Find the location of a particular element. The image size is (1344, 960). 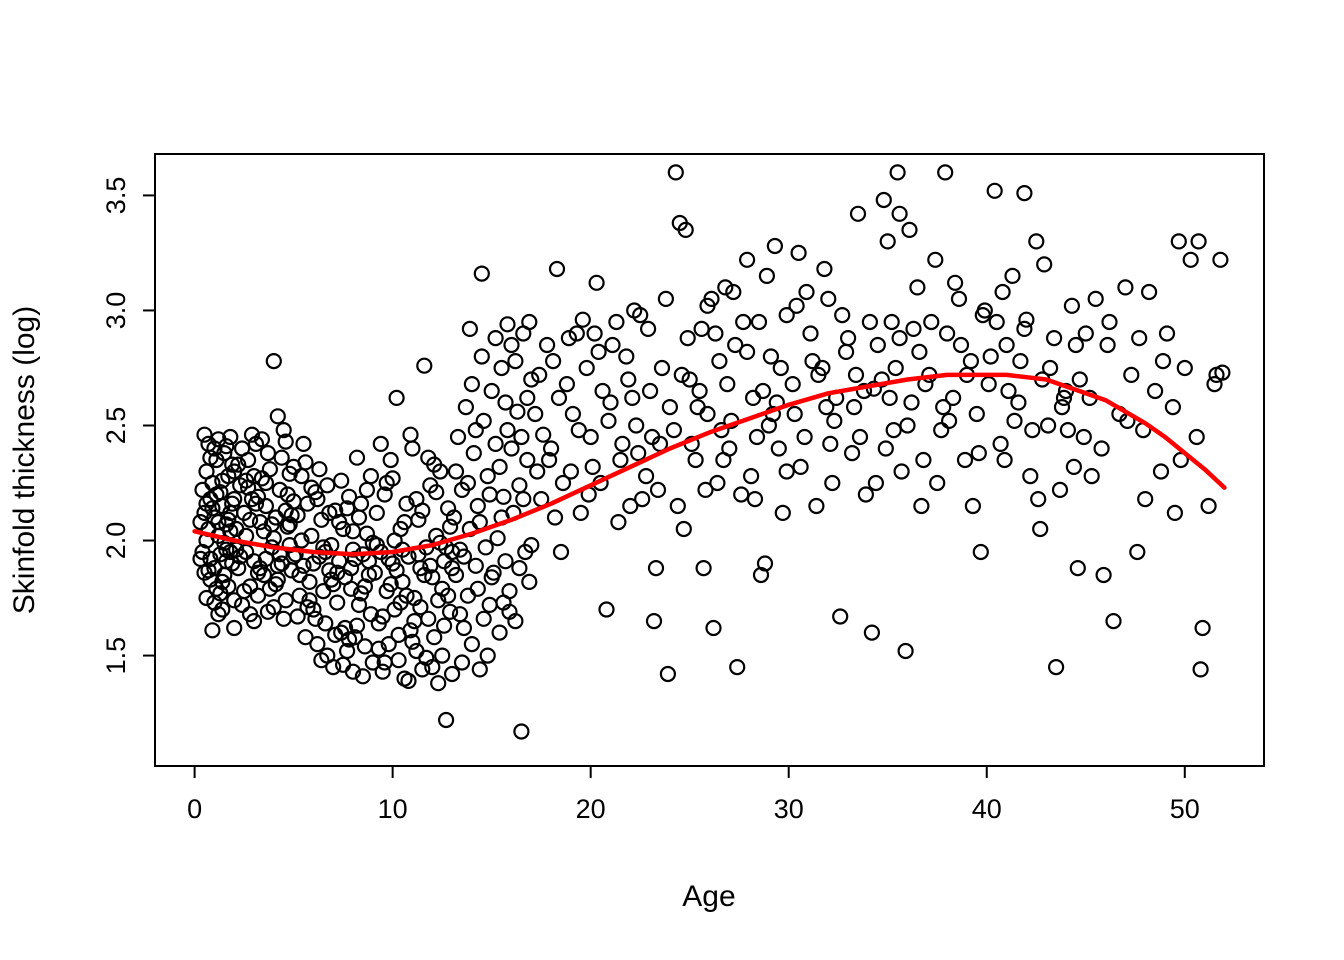

y-tick-label: 3.5 is located at coordinates (116, 196).